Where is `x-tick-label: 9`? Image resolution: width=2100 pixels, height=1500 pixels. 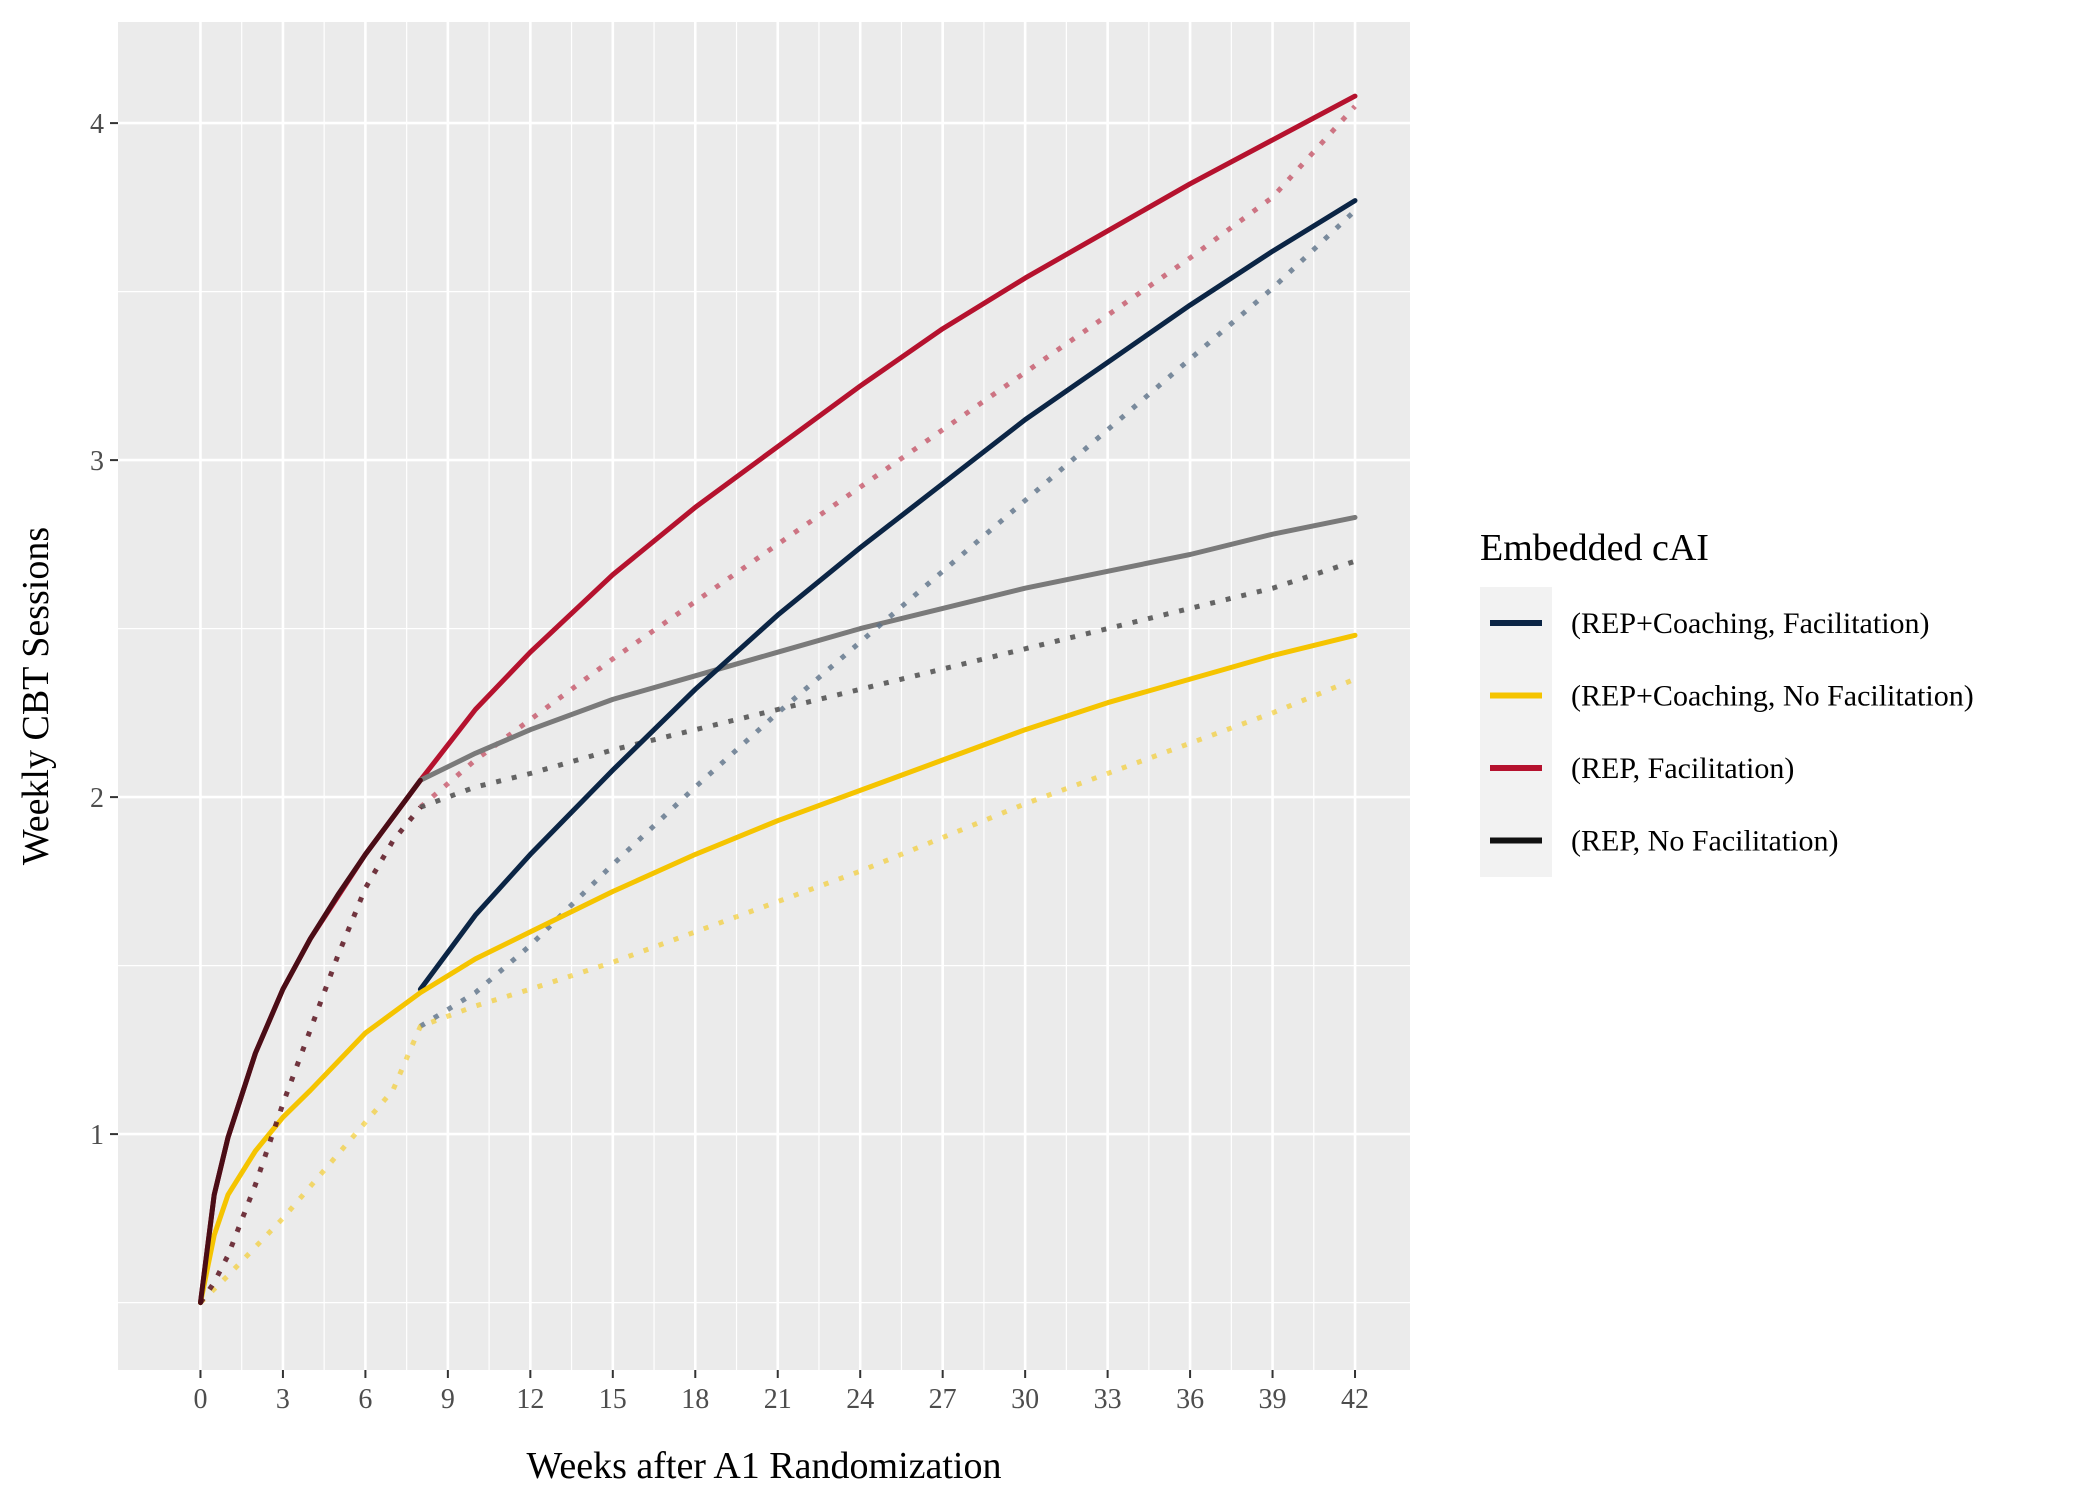
x-tick-label: 9 is located at coordinates (448, 1399).